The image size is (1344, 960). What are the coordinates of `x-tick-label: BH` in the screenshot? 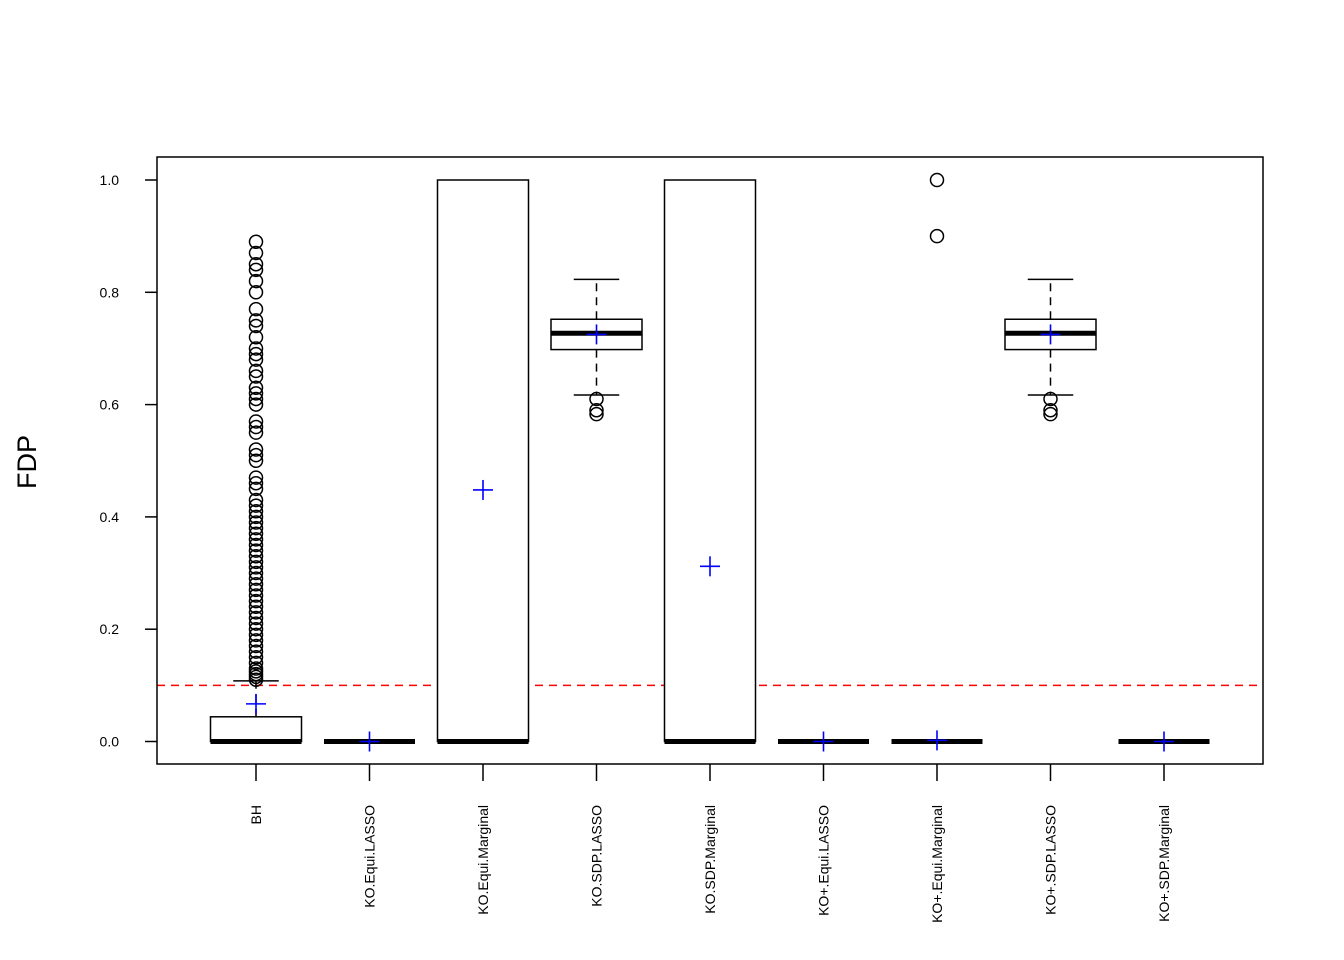 It's located at (256, 814).